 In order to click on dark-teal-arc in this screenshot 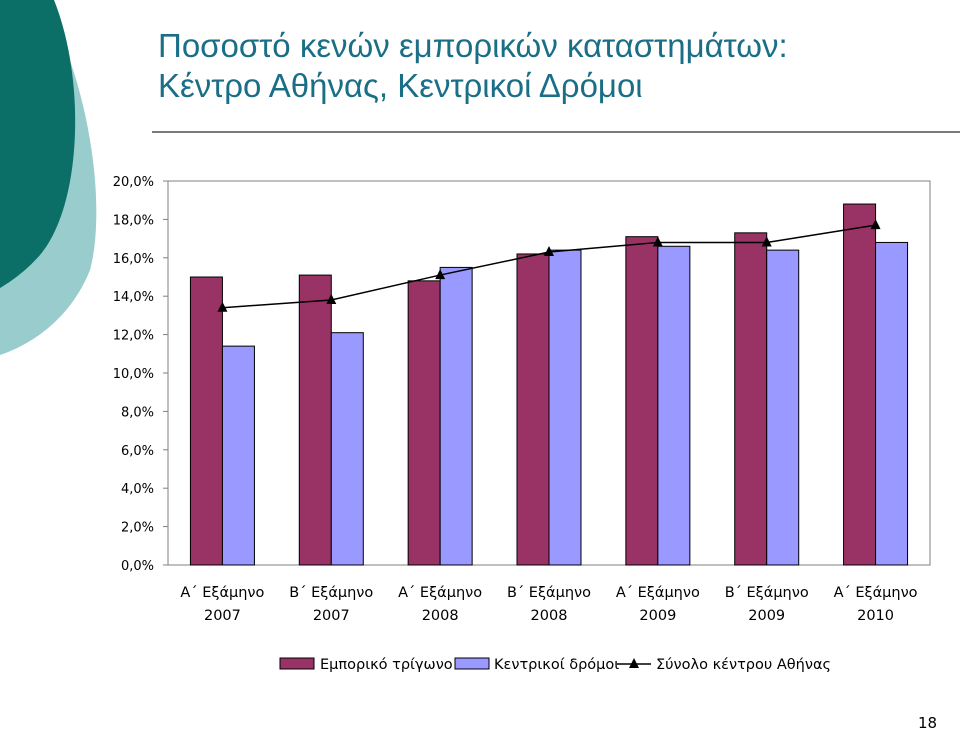, I will do `click(38, 144)`.